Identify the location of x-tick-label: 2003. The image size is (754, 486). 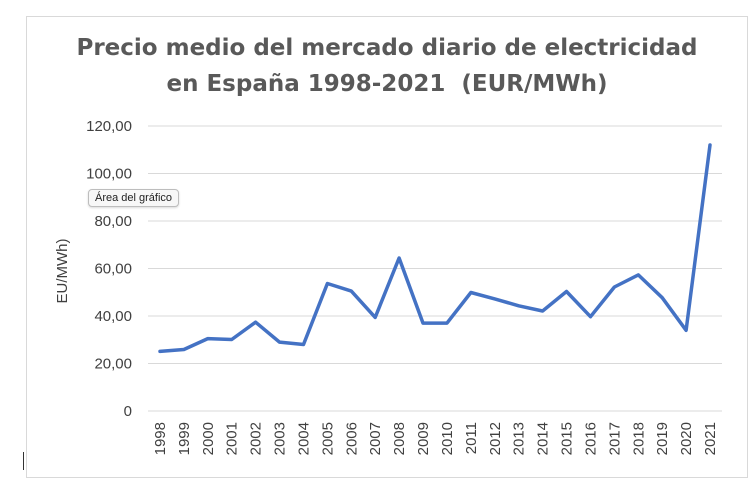
(280, 438).